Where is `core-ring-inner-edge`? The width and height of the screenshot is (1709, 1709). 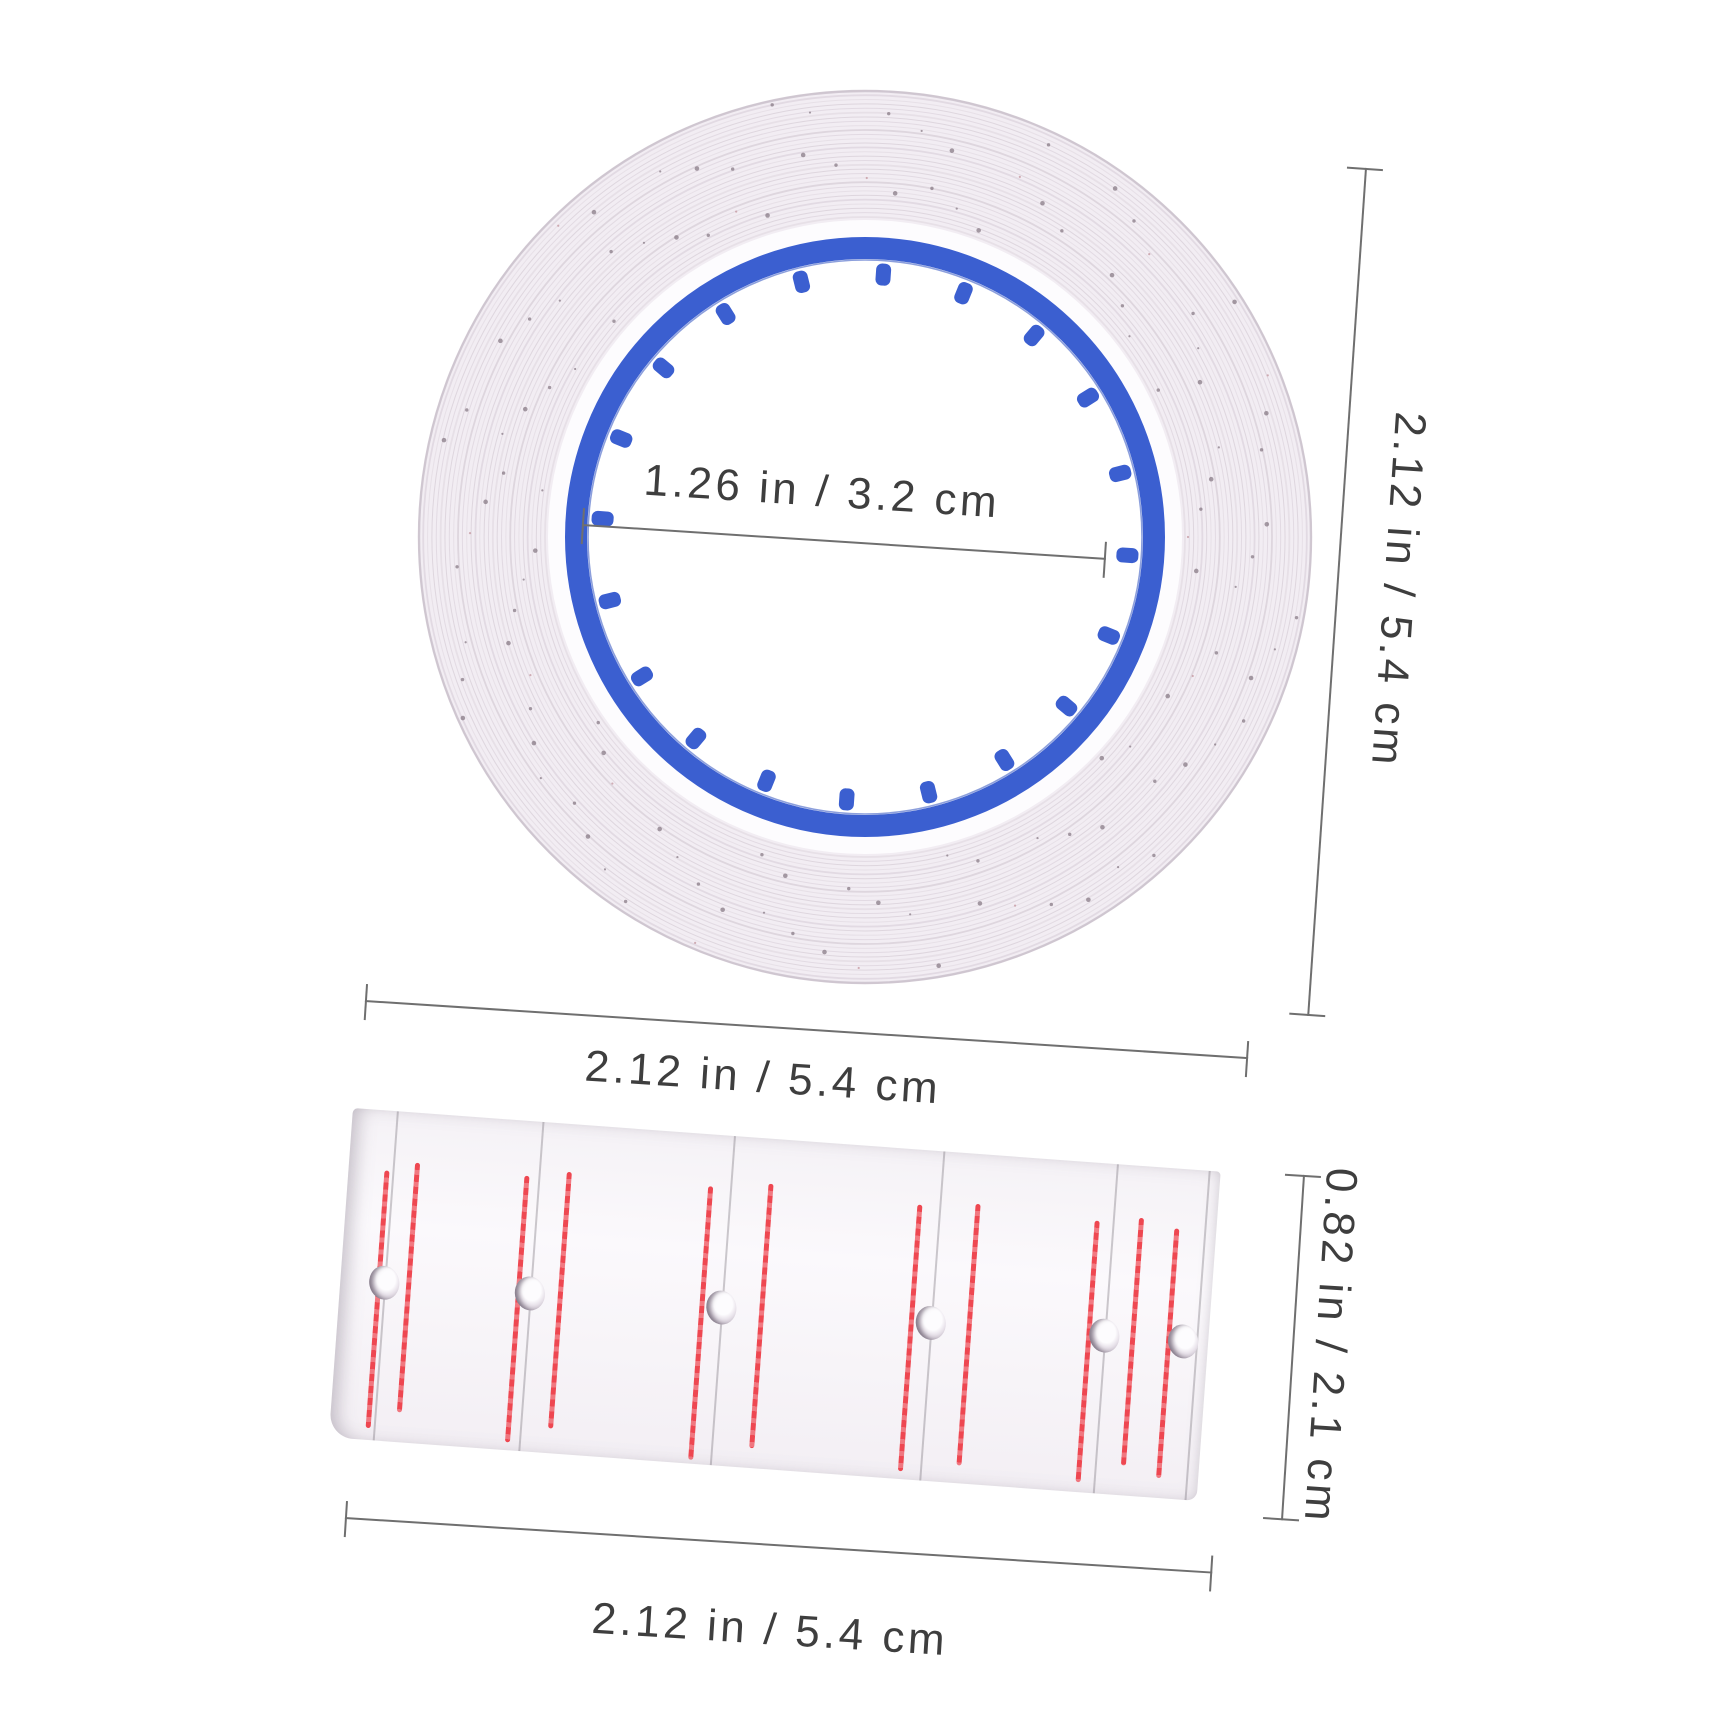
core-ring-inner-edge is located at coordinates (865, 537).